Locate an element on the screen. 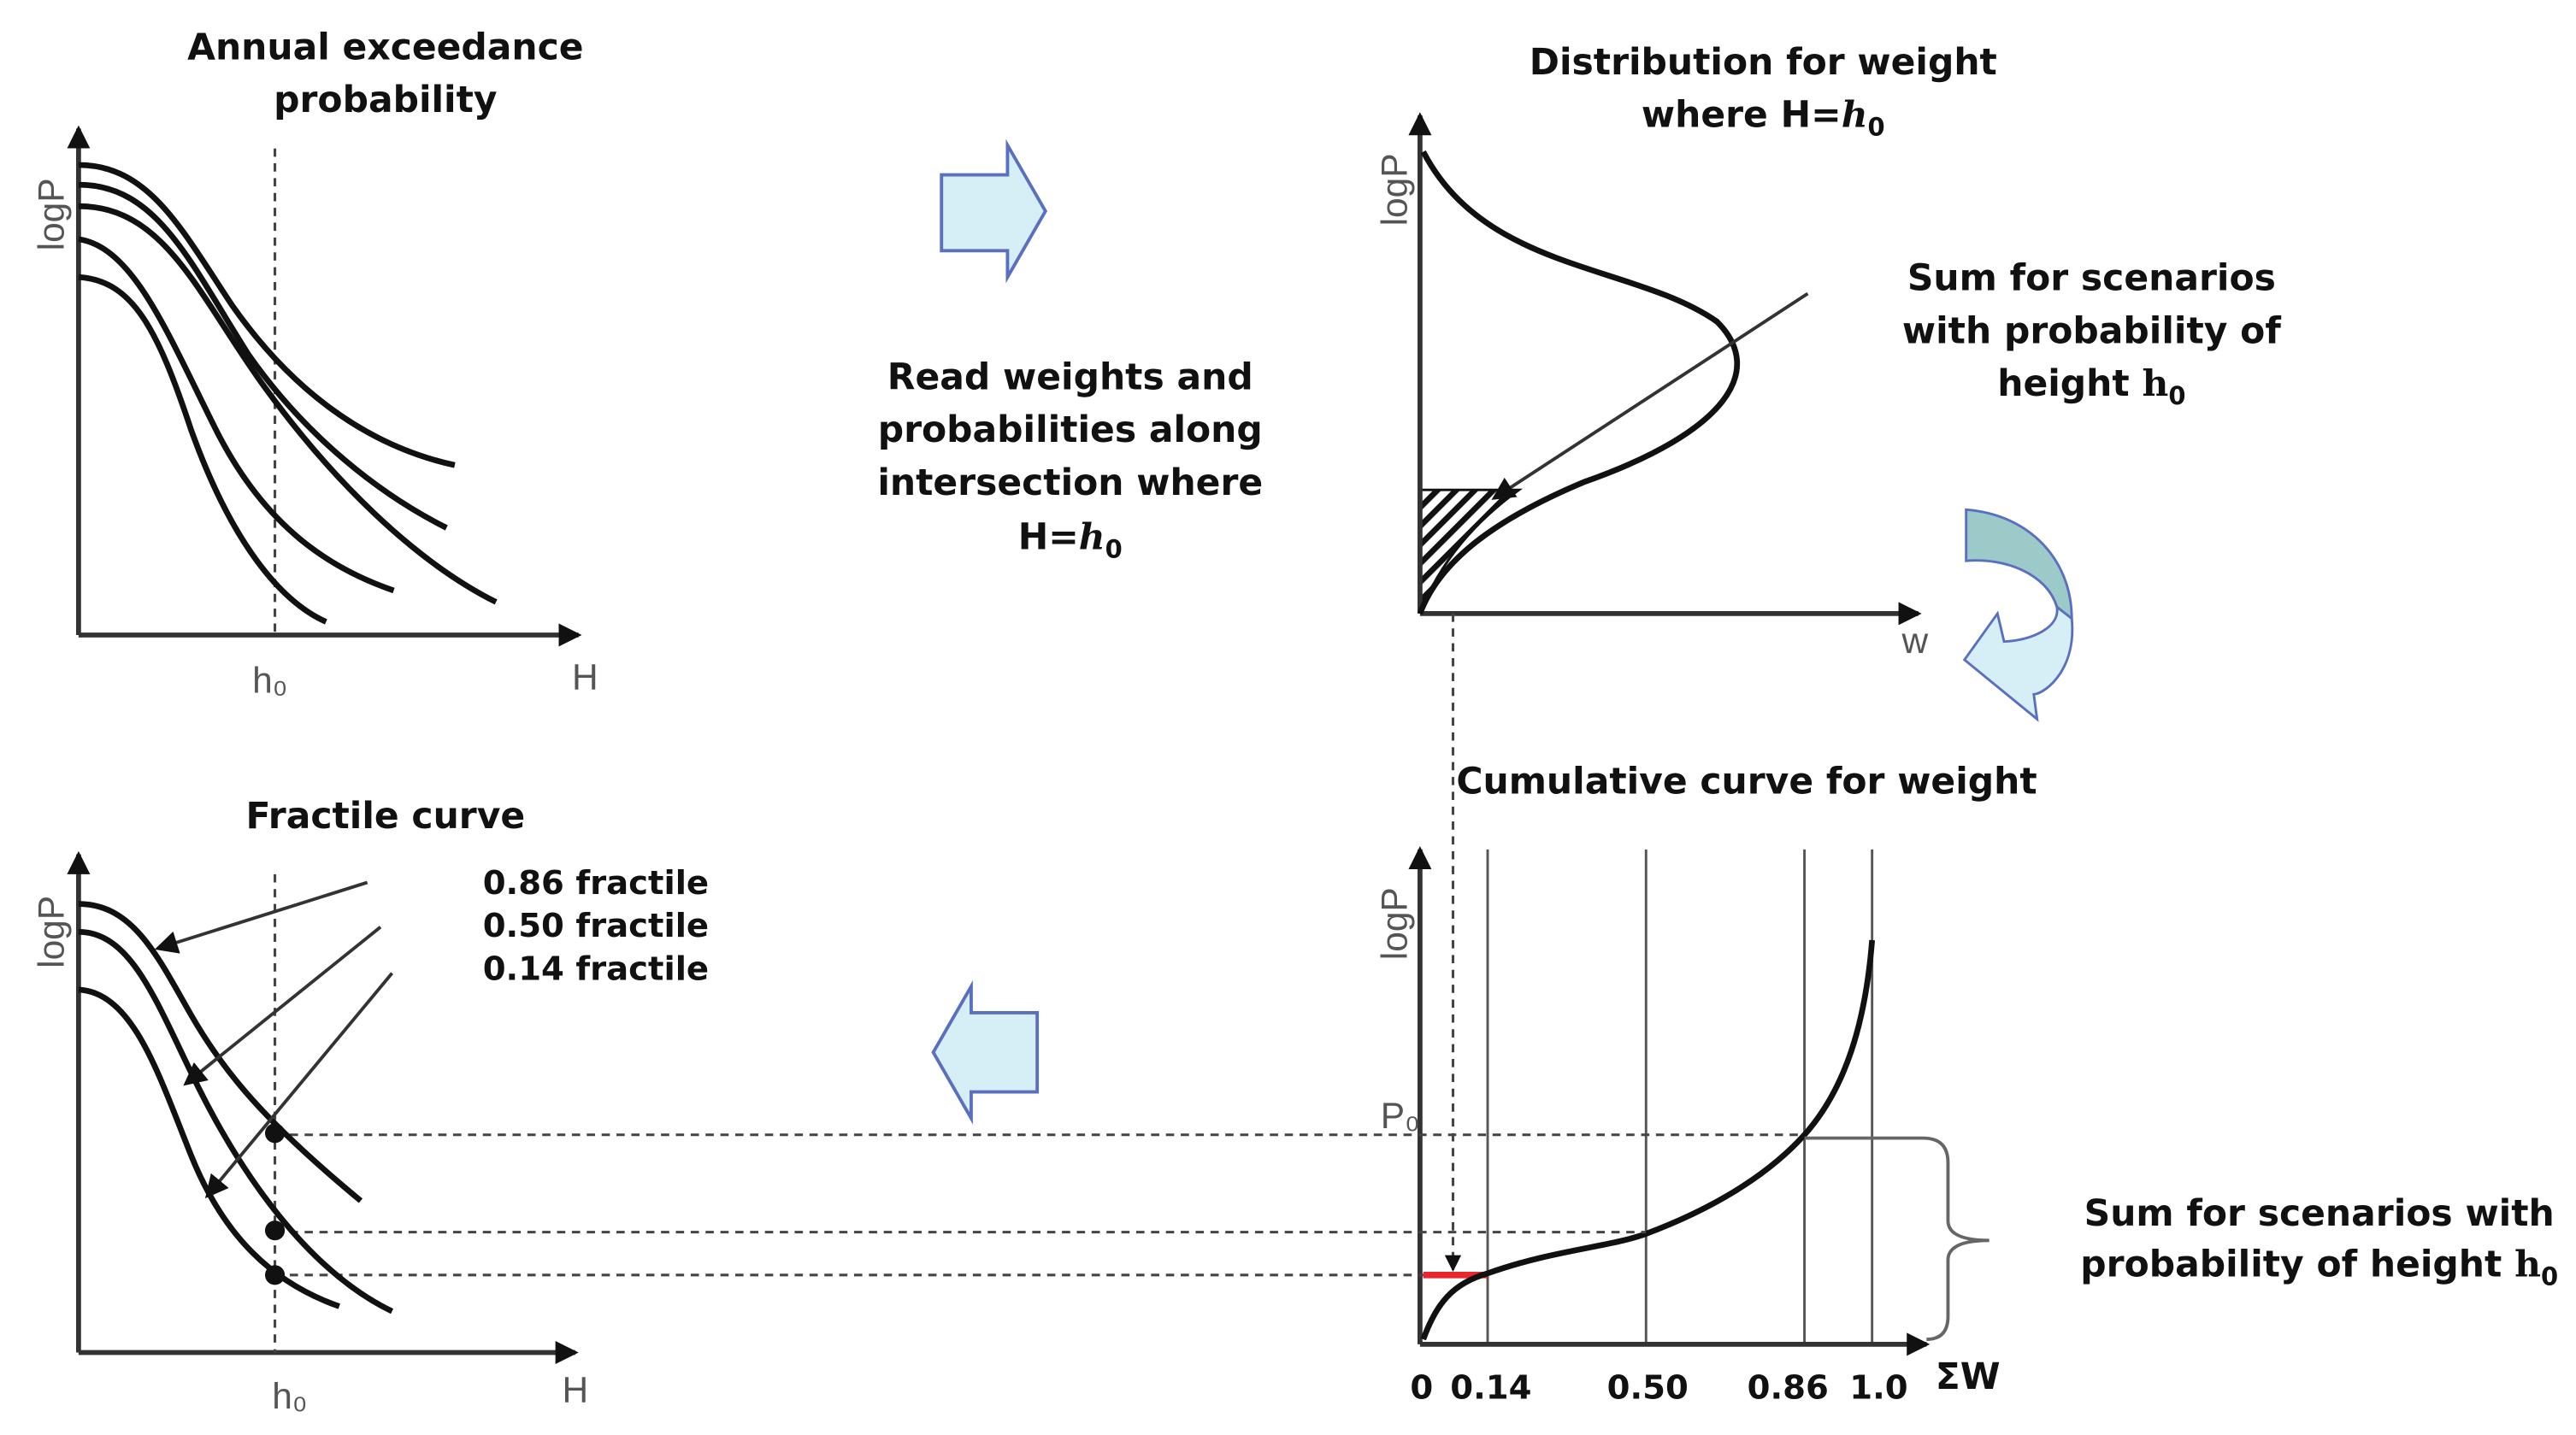  instruction-line: intersection where is located at coordinates (1070, 483).